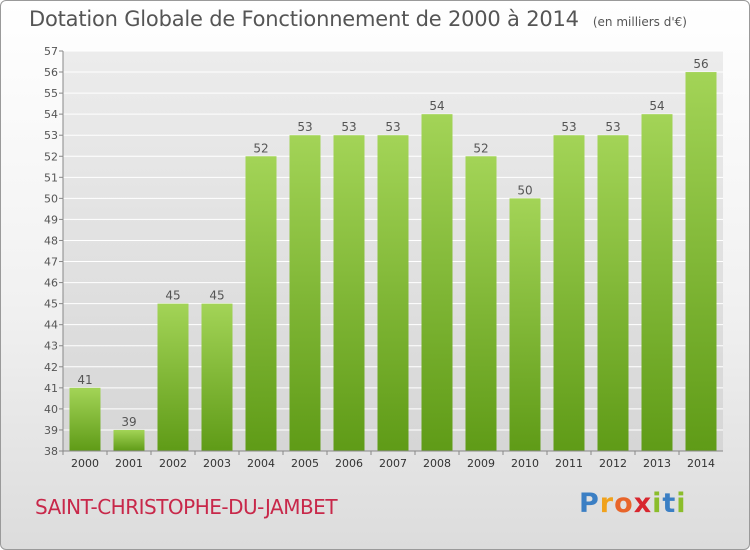 Image resolution: width=750 pixels, height=550 pixels. What do you see at coordinates (669, 503) in the screenshot?
I see `logo-letter: t` at bounding box center [669, 503].